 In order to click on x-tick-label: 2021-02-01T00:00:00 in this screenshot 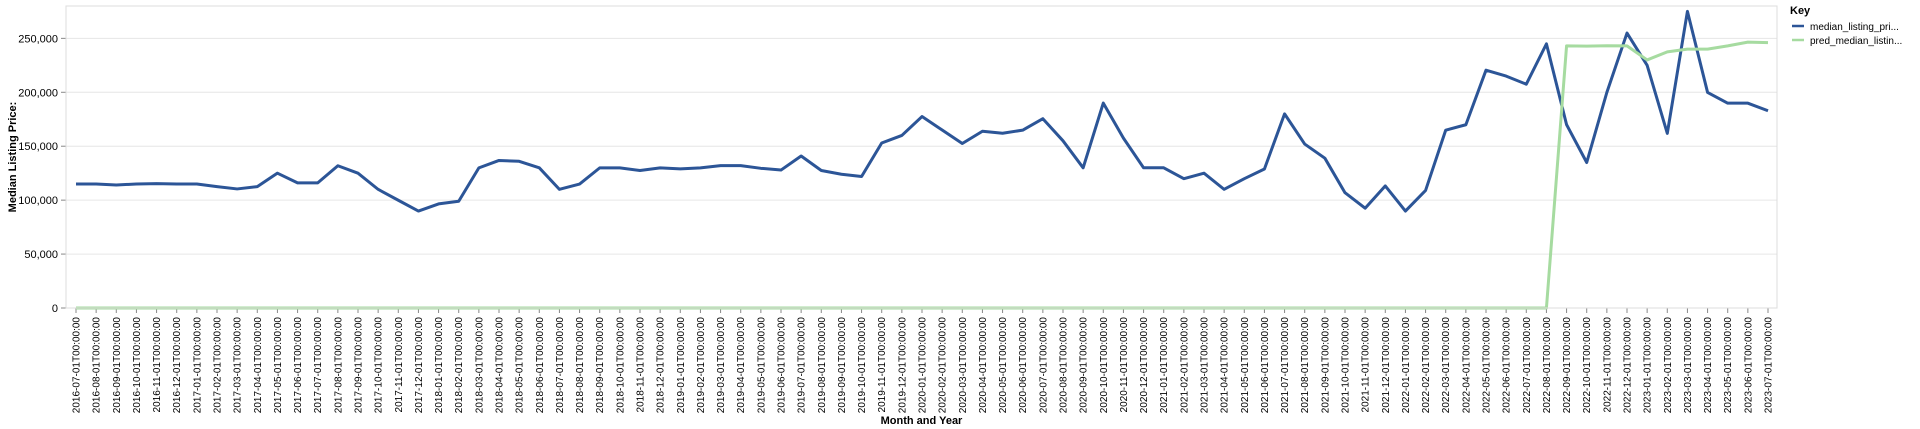, I will do `click(1184, 365)`.